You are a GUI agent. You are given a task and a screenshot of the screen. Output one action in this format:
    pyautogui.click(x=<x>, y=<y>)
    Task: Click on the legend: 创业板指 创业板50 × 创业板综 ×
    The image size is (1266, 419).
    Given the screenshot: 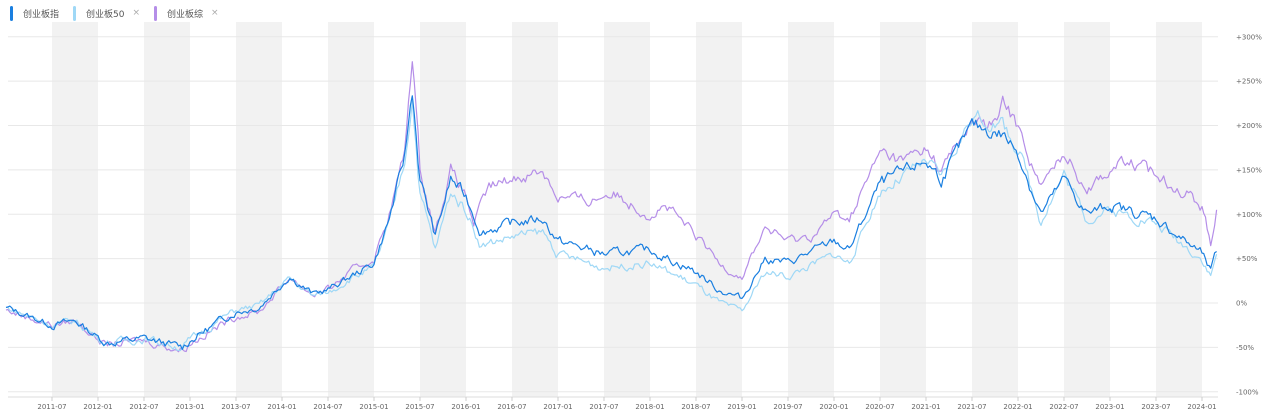 What is the action you would take?
    pyautogui.click(x=121, y=13)
    